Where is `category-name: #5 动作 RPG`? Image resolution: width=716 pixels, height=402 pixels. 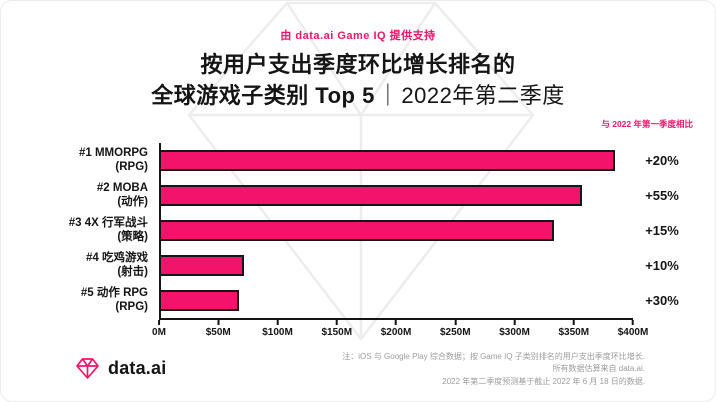 category-name: #5 动作 RPG is located at coordinates (114, 292).